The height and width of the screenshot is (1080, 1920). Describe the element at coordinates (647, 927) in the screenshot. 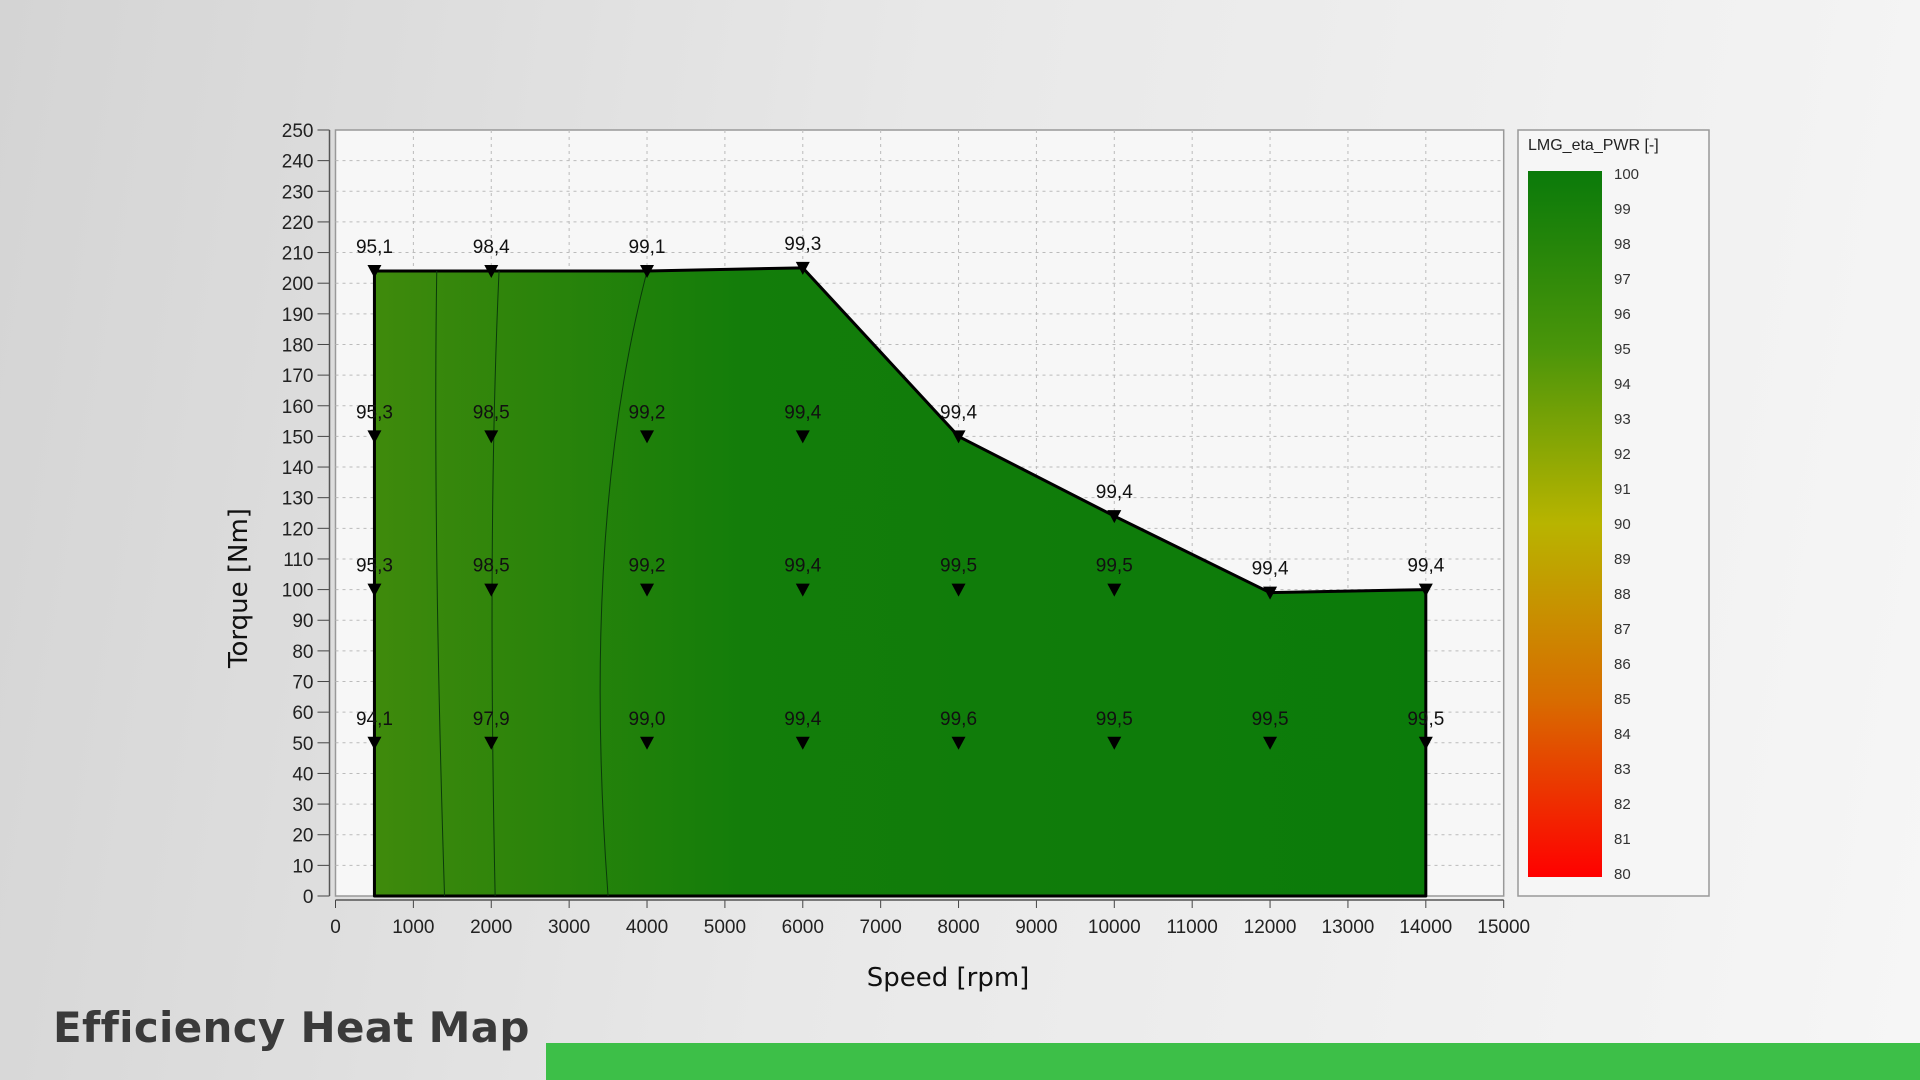

I see `x-tick-label: 4000` at that location.